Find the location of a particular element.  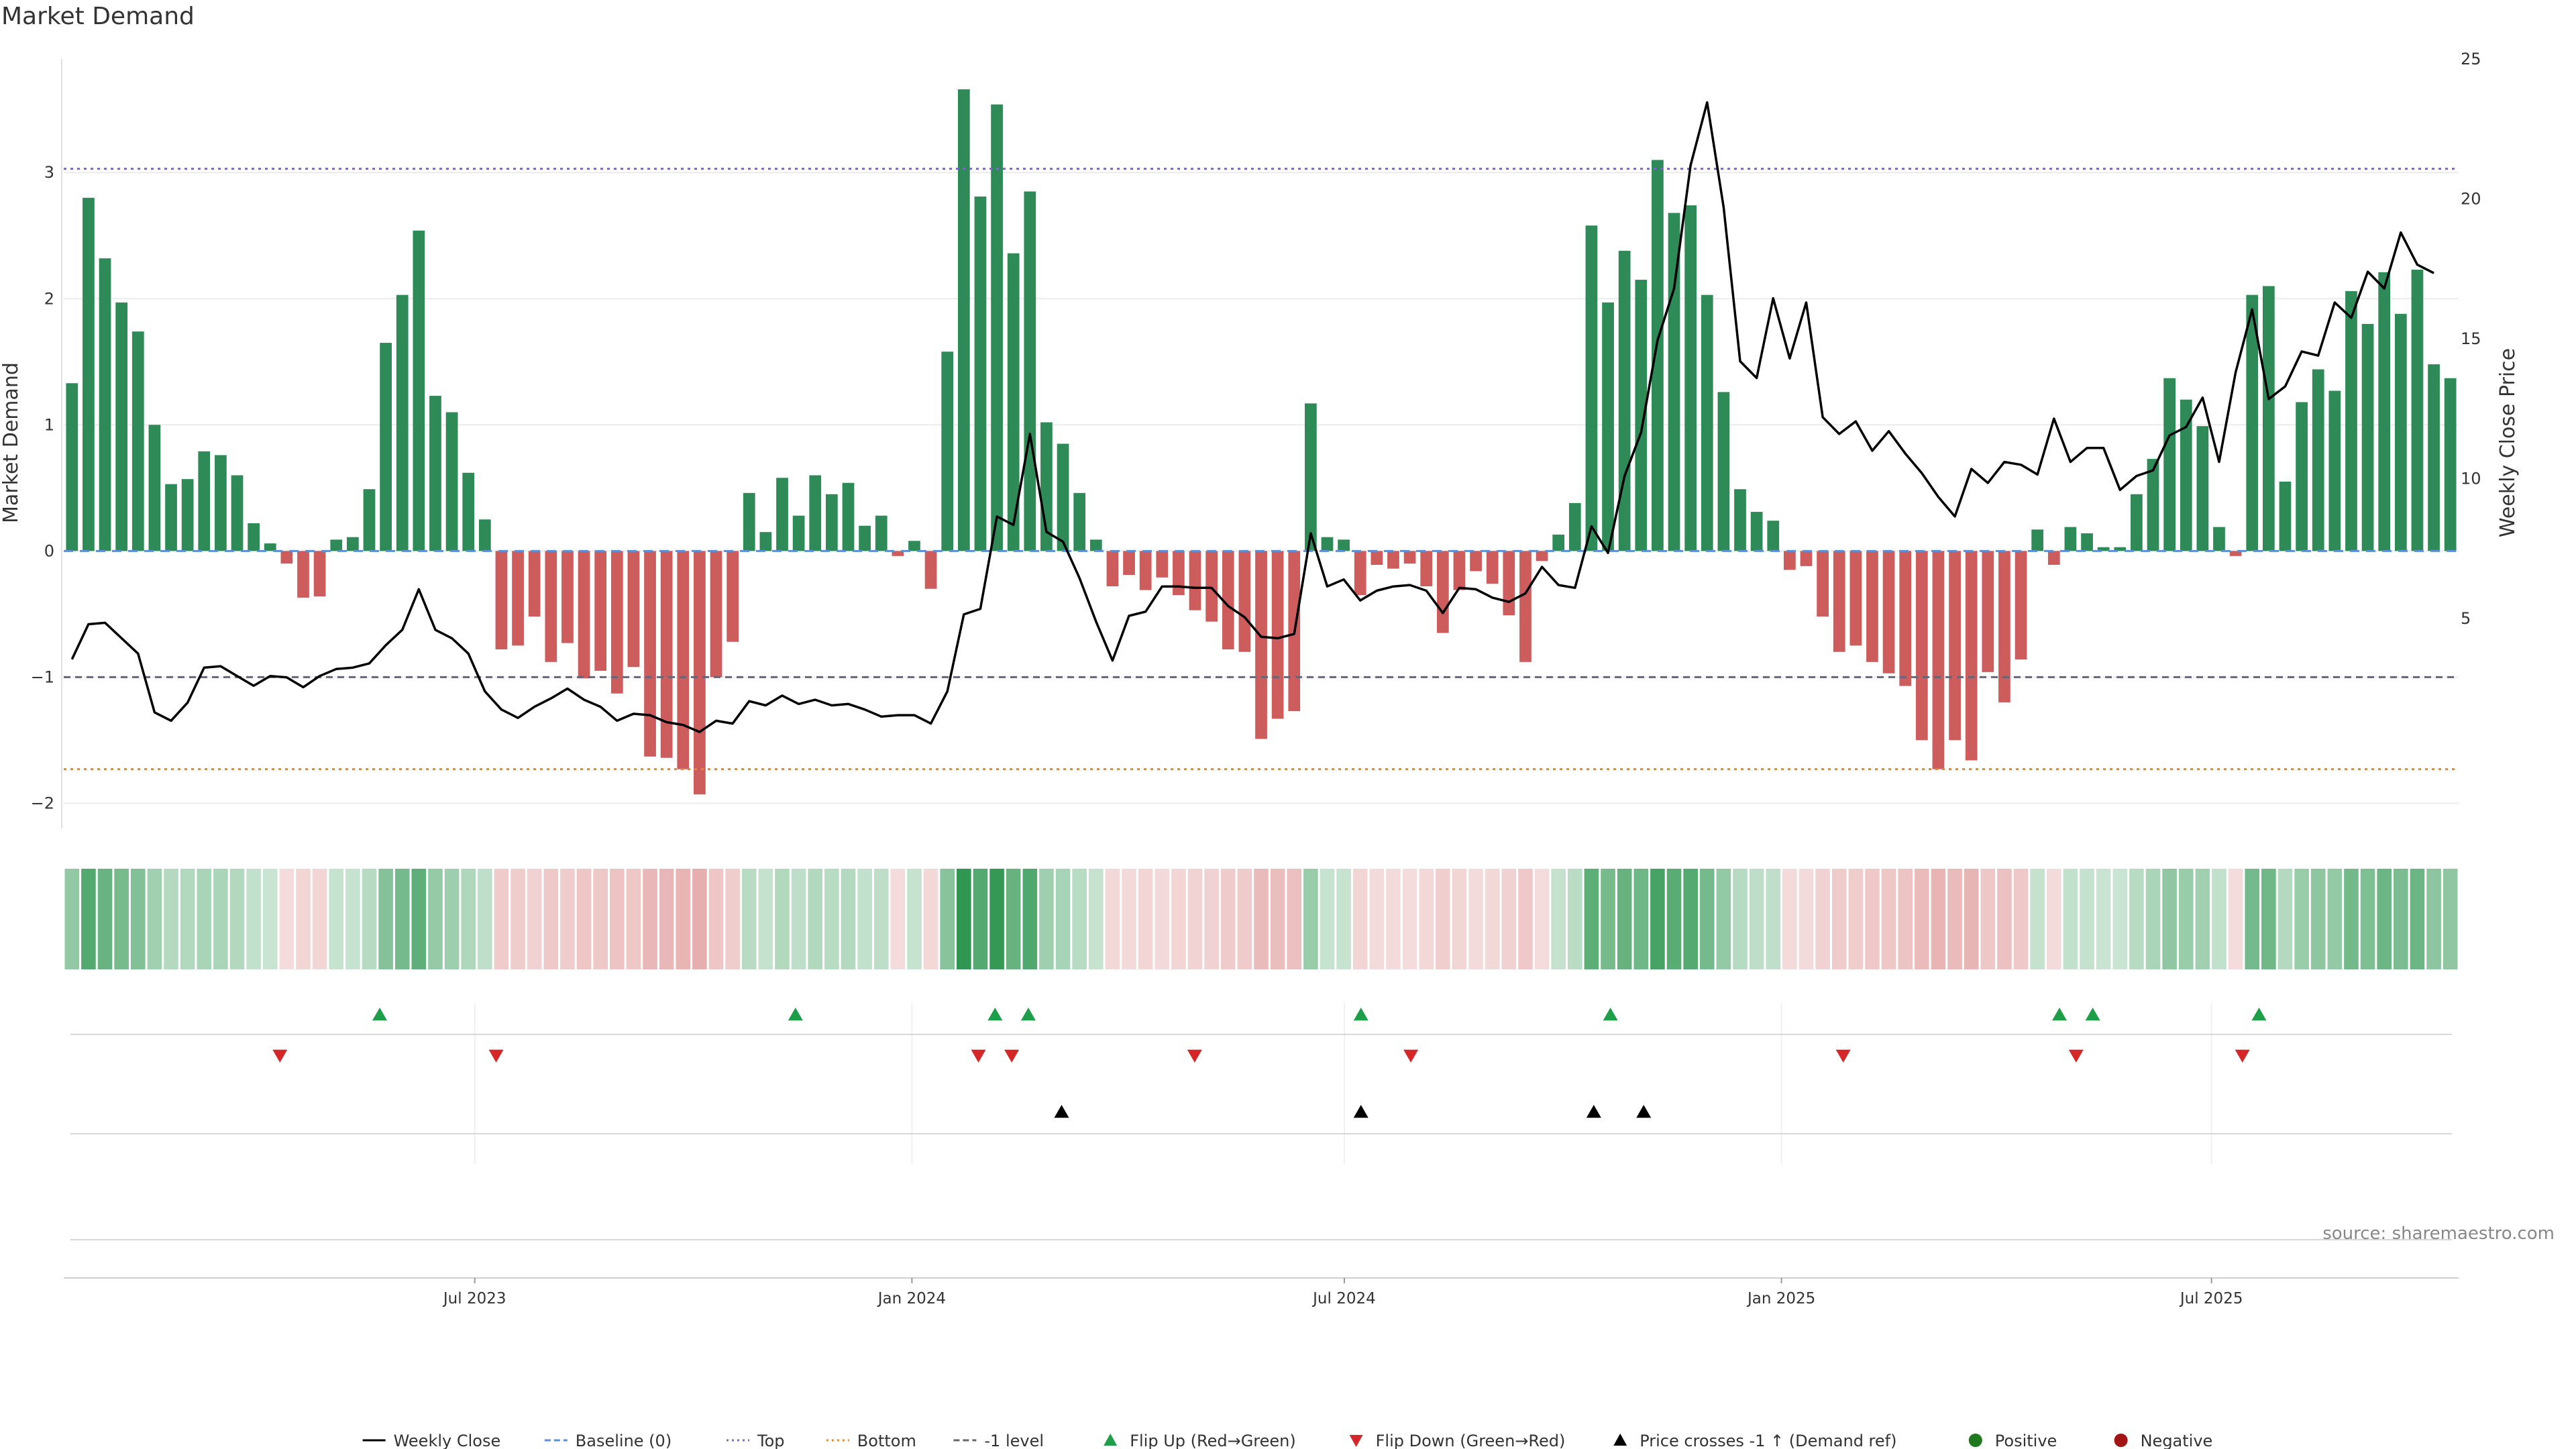

page-title: Market Demand is located at coordinates (98, 16).